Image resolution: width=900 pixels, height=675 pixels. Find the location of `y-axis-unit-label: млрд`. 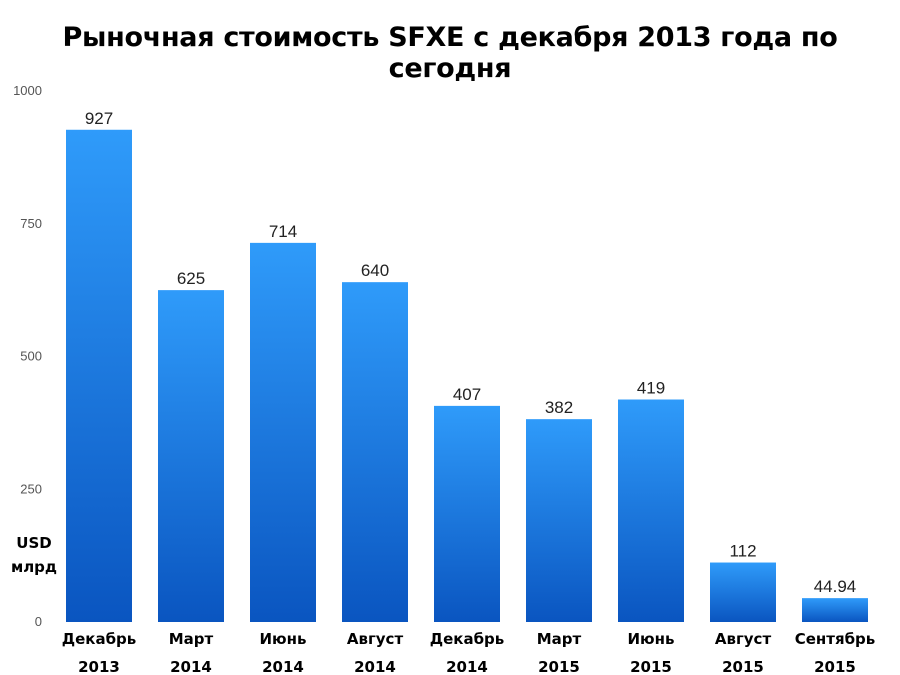

y-axis-unit-label: млрд is located at coordinates (34, 567).